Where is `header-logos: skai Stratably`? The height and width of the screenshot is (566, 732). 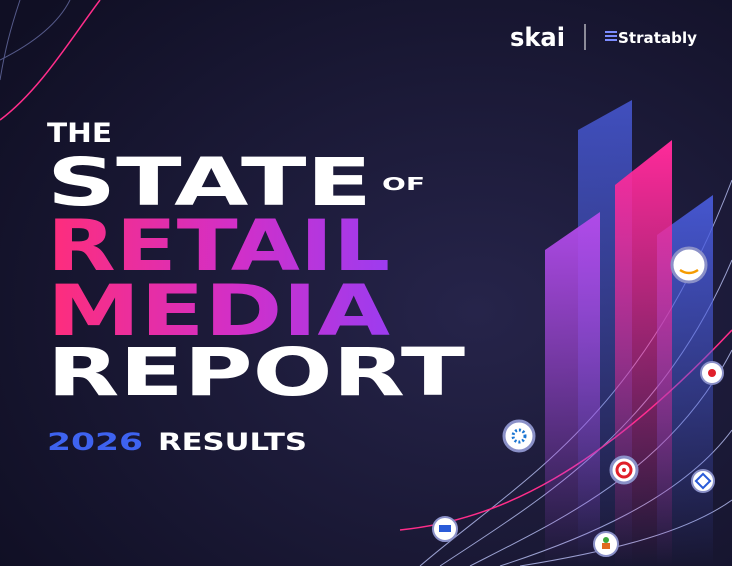 header-logos: skai Stratably is located at coordinates (603, 38).